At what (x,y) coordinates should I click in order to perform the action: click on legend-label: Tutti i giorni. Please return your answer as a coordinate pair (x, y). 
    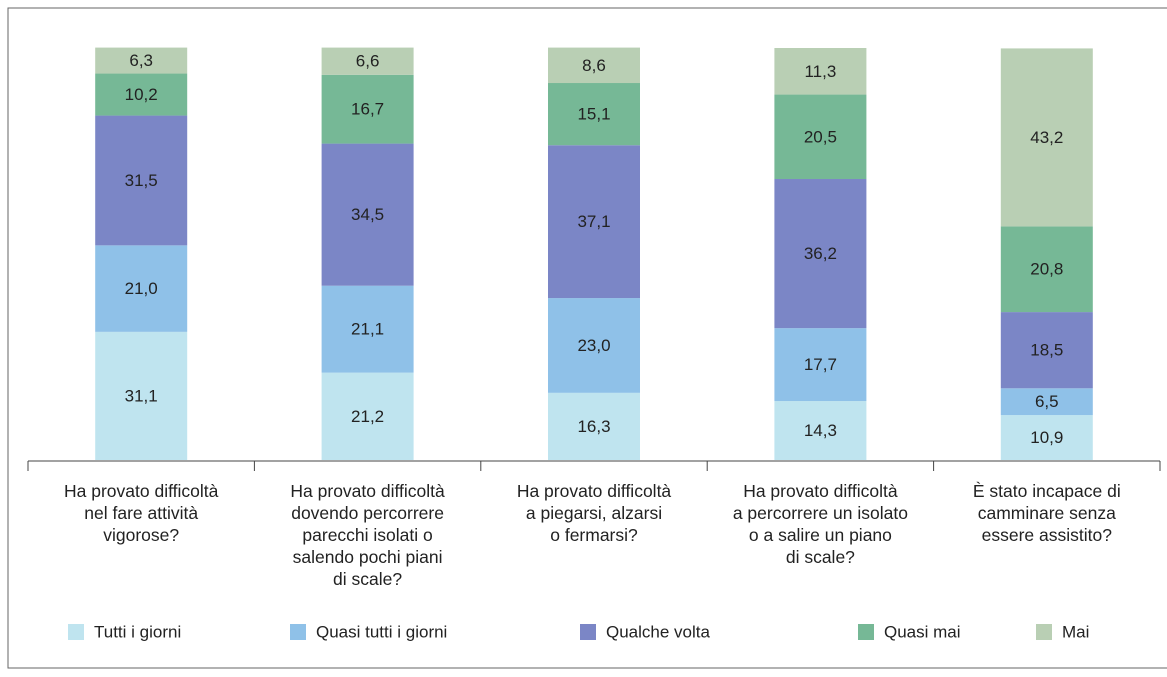
    Looking at the image, I should click on (137, 631).